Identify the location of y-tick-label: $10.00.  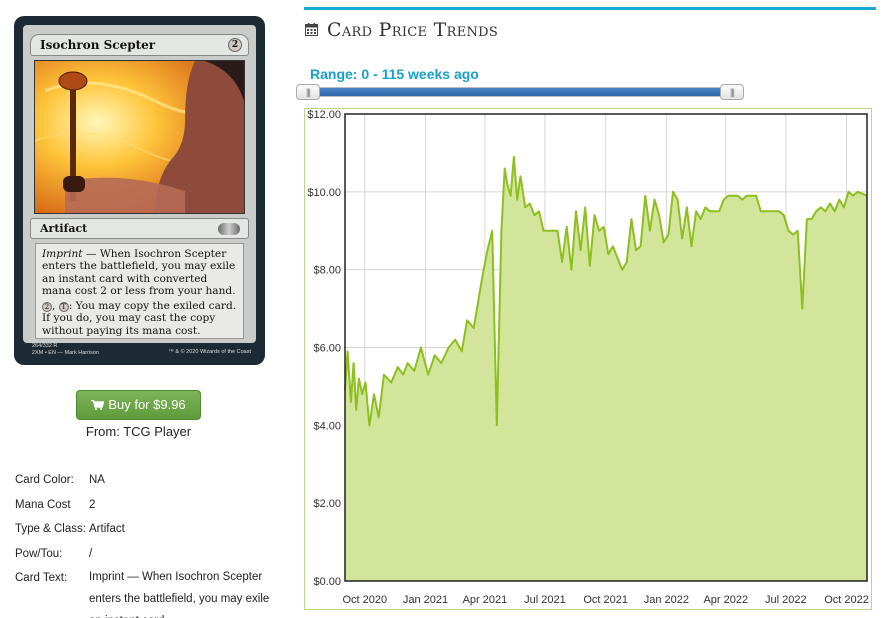
(324, 193).